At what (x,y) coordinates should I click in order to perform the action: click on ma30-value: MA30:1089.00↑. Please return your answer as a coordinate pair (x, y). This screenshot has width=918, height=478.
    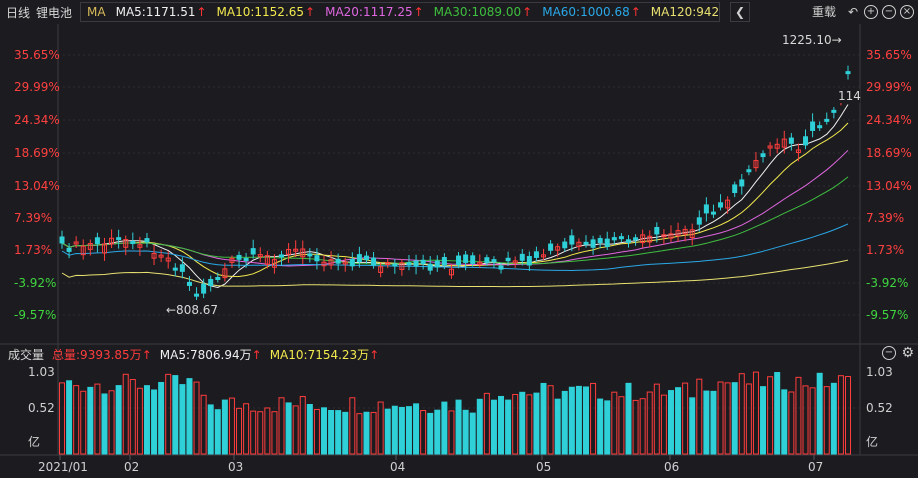
    Looking at the image, I should click on (483, 12).